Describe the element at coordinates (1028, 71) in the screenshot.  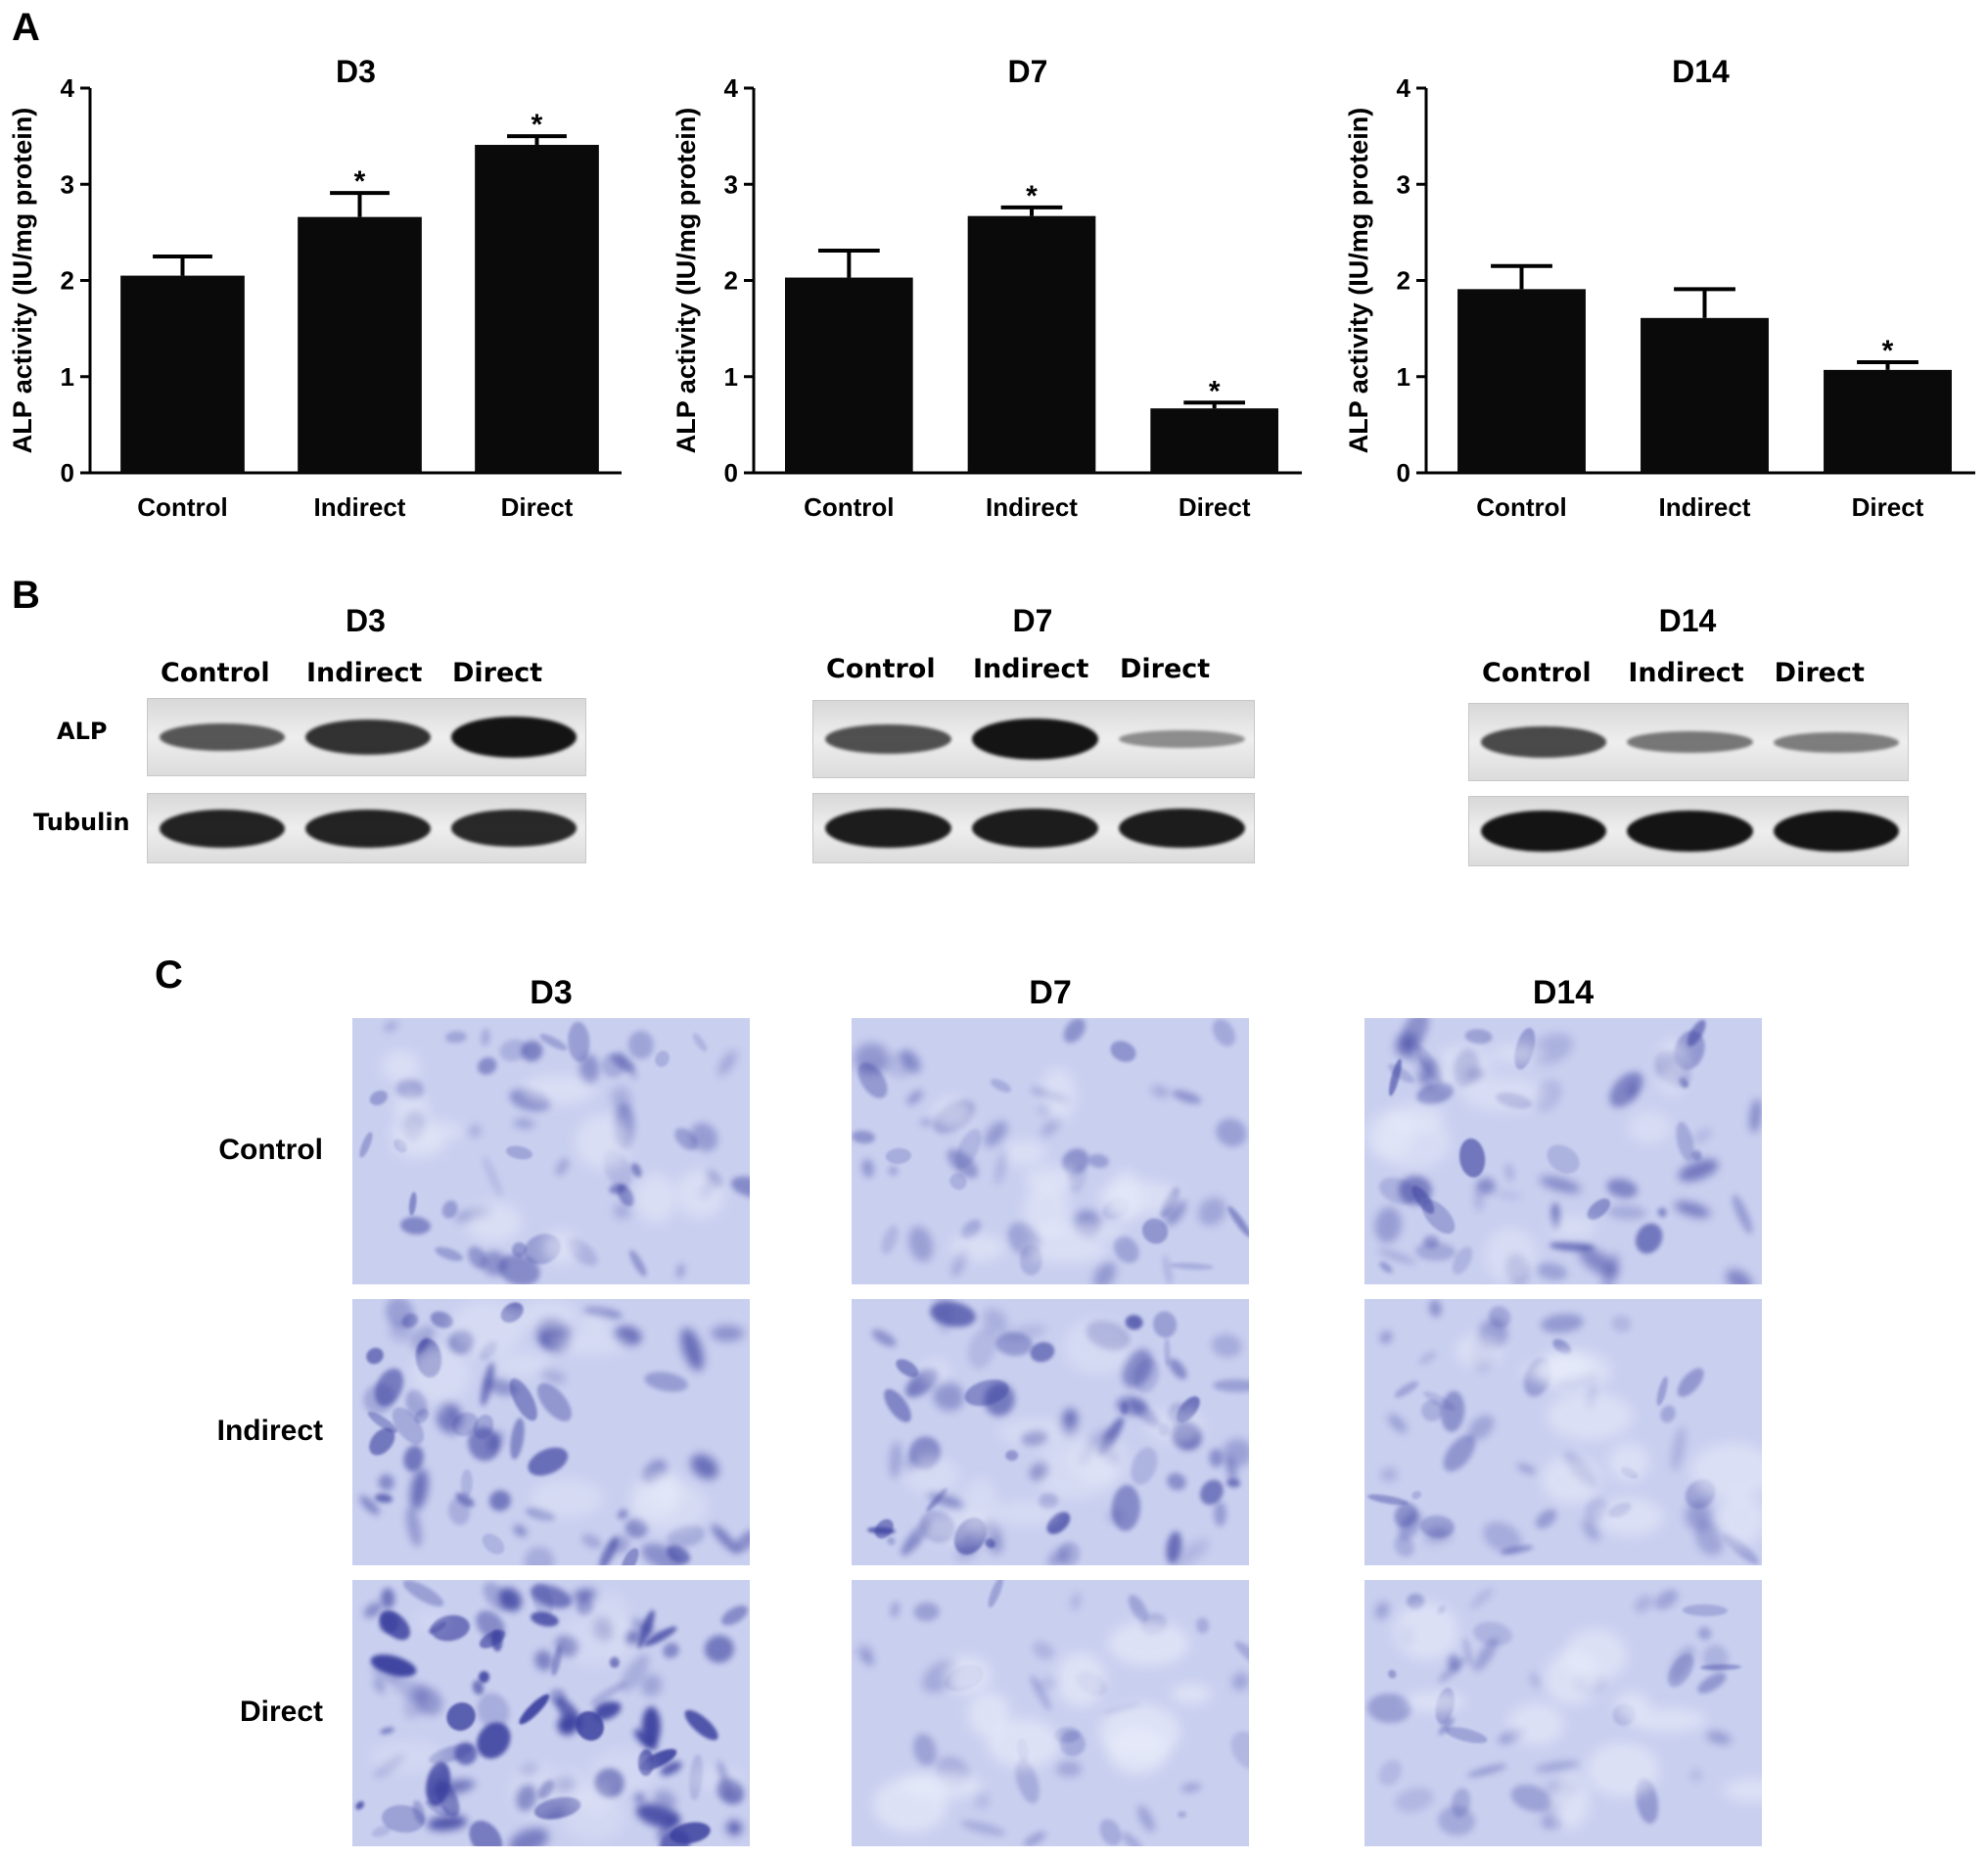
I see `chart-title: D7` at that location.